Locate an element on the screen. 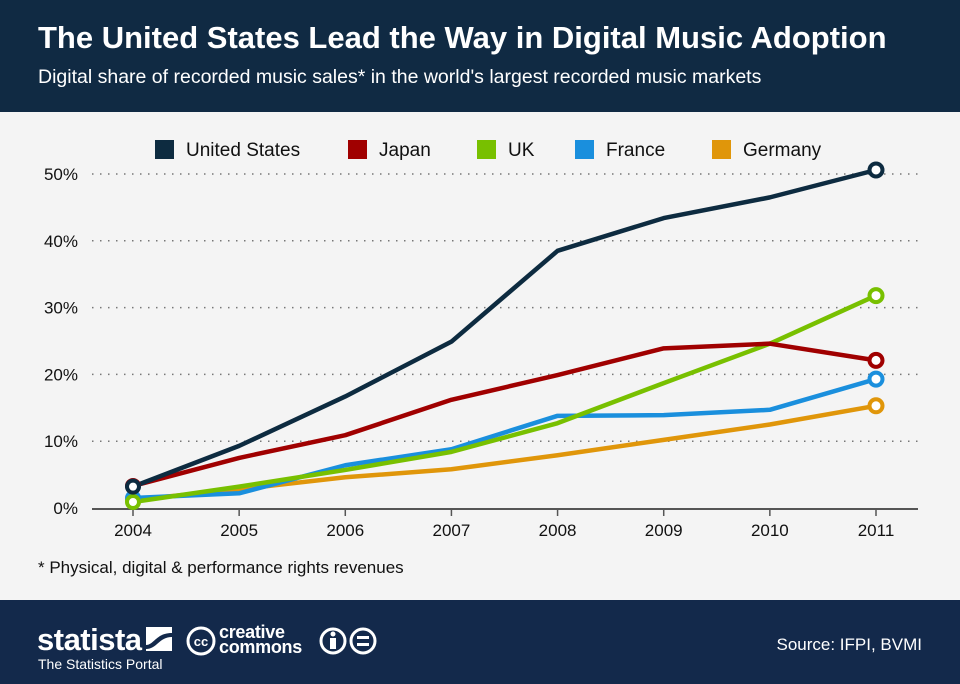 This screenshot has height=684, width=960. y-tick-label: 50% is located at coordinates (61, 174).